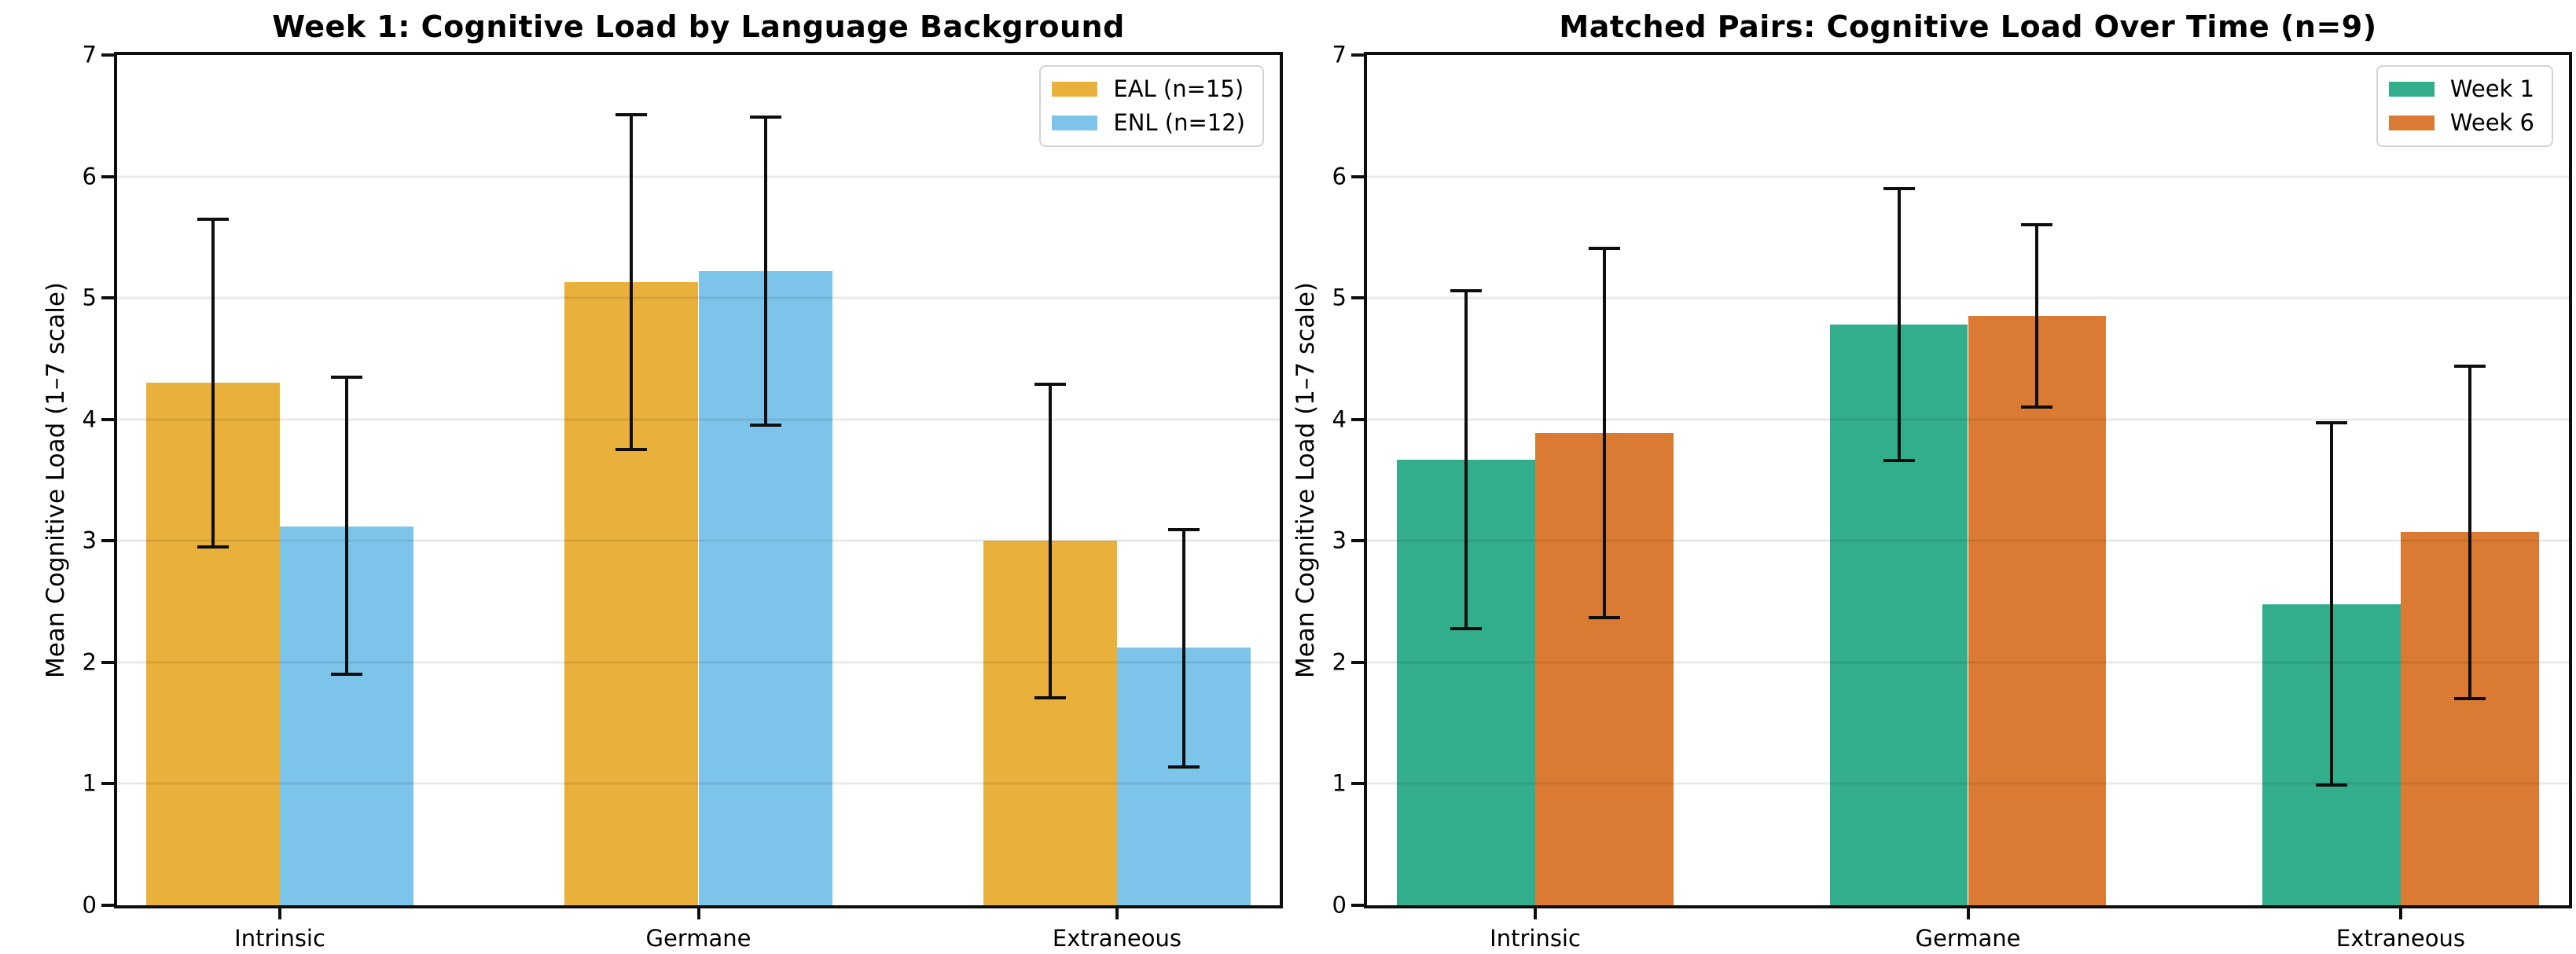  Describe the element at coordinates (2332, 604) in the screenshot. I see `errorbar-week-1-extraneous` at that location.